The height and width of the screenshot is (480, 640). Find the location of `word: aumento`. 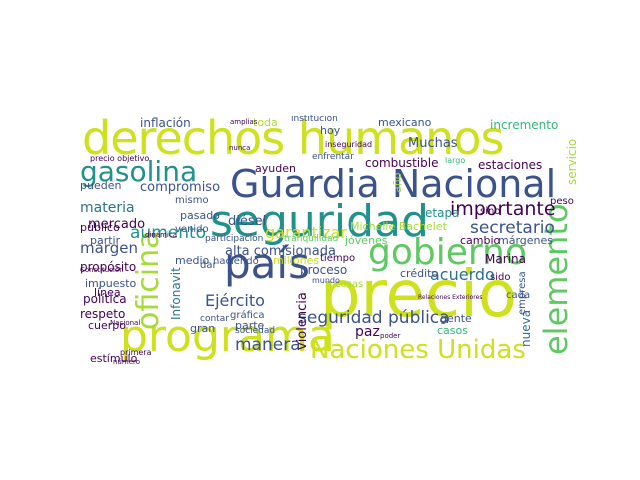

word: aumento is located at coordinates (168, 233).